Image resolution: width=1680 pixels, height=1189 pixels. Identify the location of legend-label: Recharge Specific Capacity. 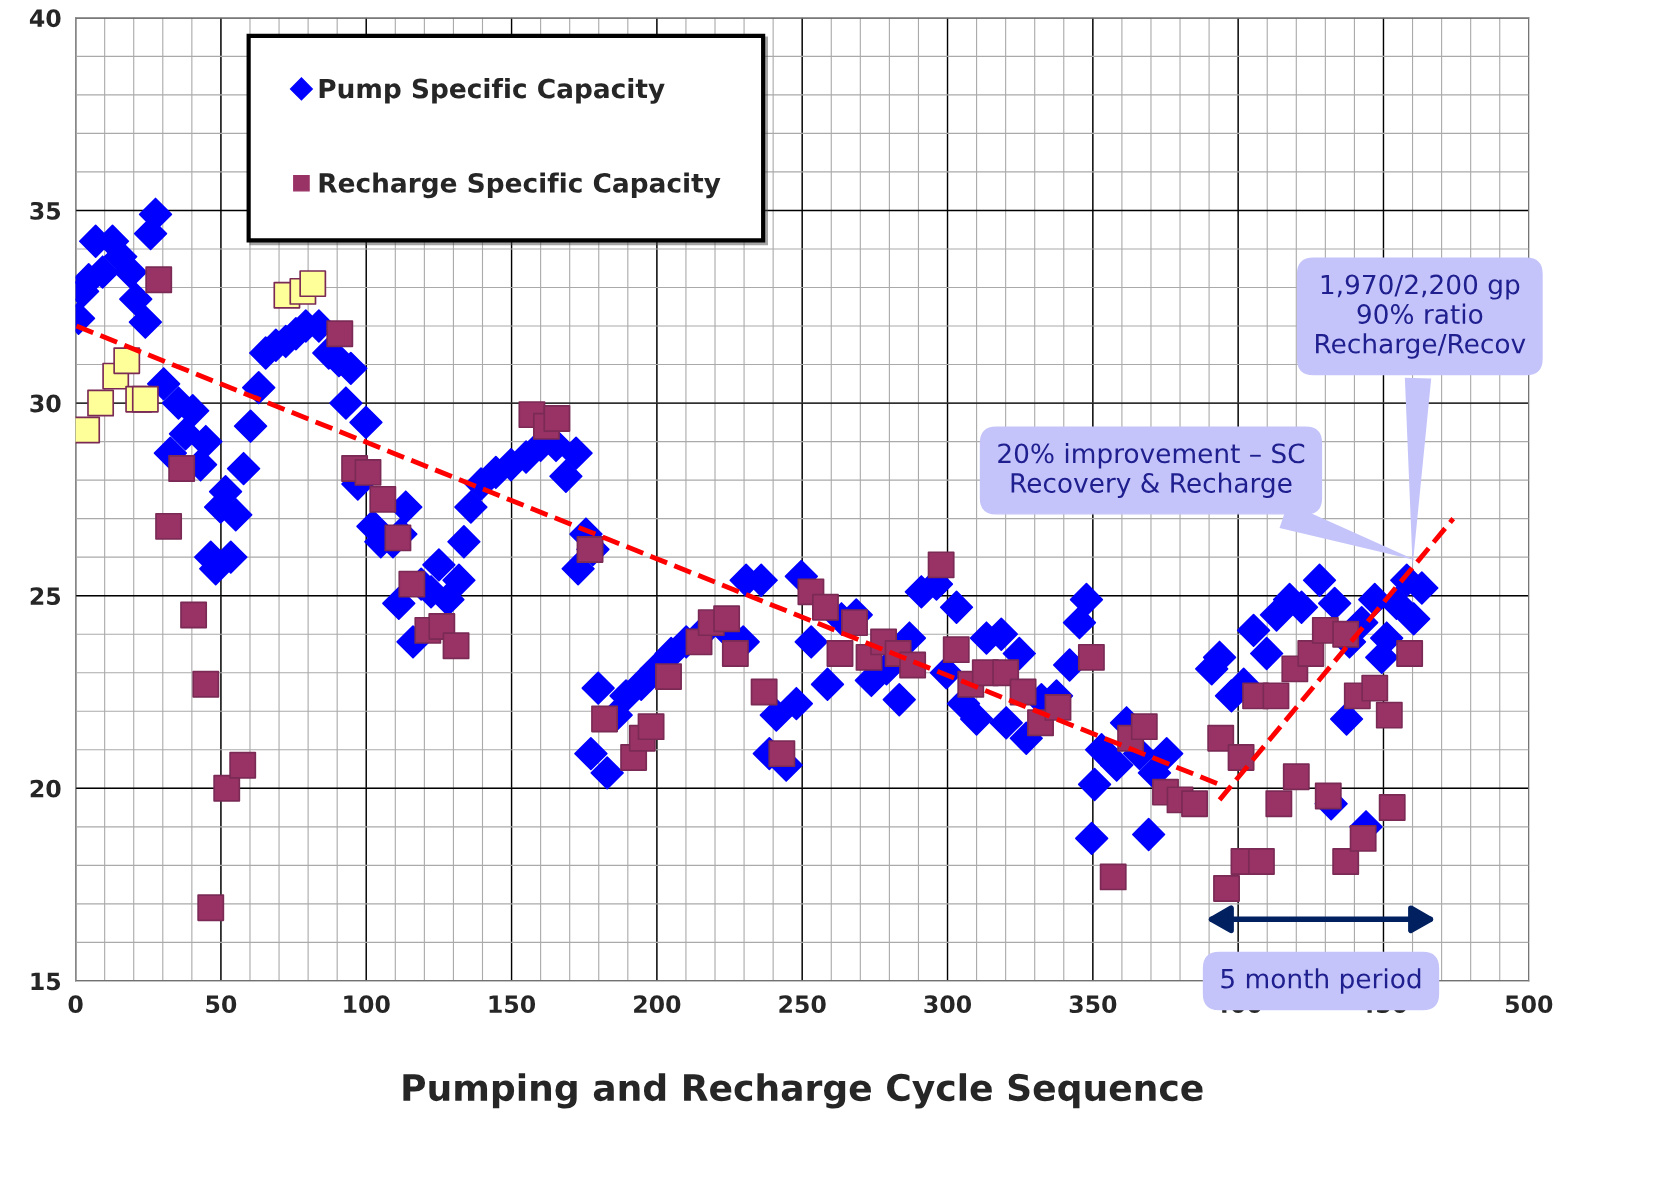
(520, 185).